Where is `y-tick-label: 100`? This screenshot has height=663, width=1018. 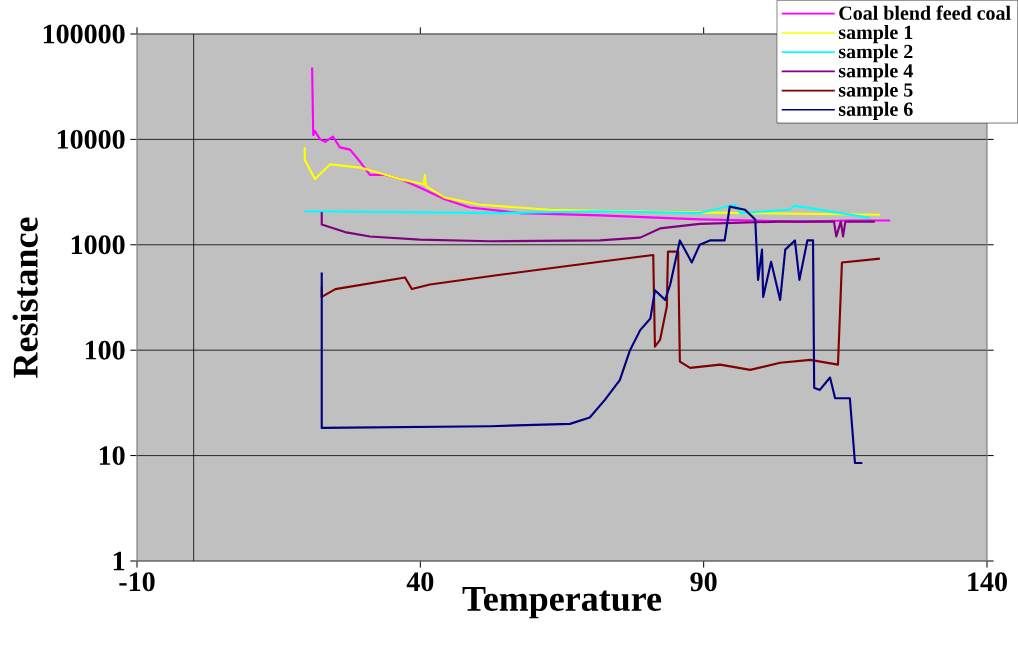 y-tick-label: 100 is located at coordinates (105, 350).